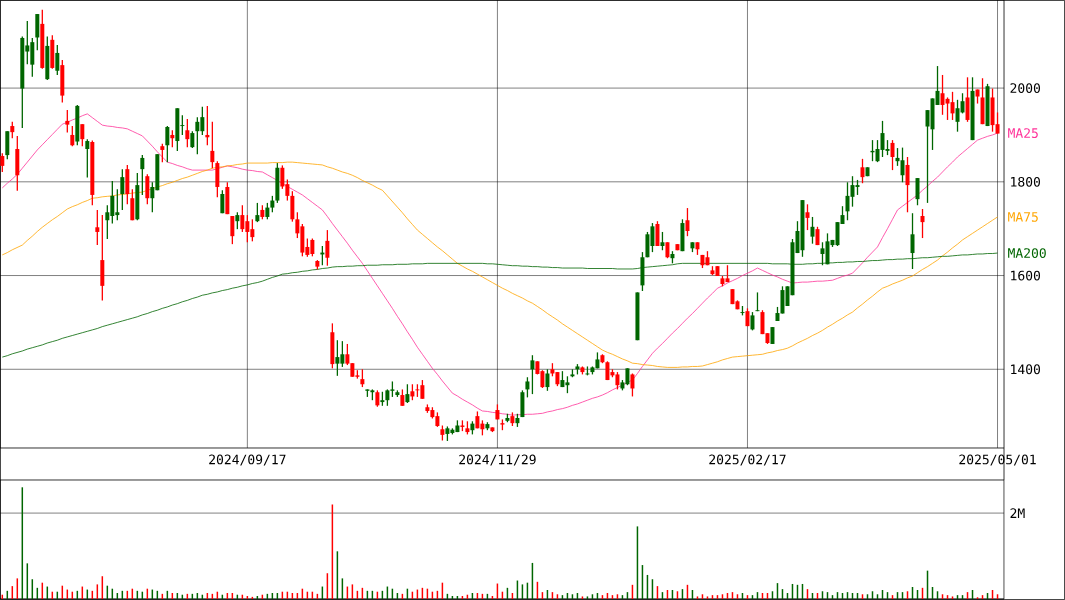 Image resolution: width=1065 pixels, height=600 pixels. I want to click on y-tick-label: 1800, so click(1026, 181).